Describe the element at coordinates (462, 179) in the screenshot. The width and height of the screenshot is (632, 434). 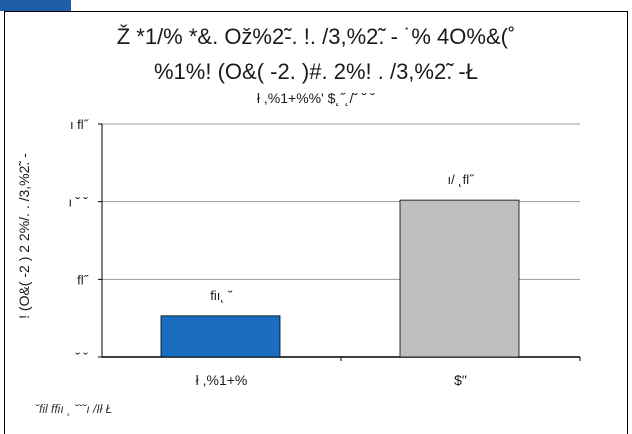
I see `bar-value-label: ı/ ˛fl˝` at that location.